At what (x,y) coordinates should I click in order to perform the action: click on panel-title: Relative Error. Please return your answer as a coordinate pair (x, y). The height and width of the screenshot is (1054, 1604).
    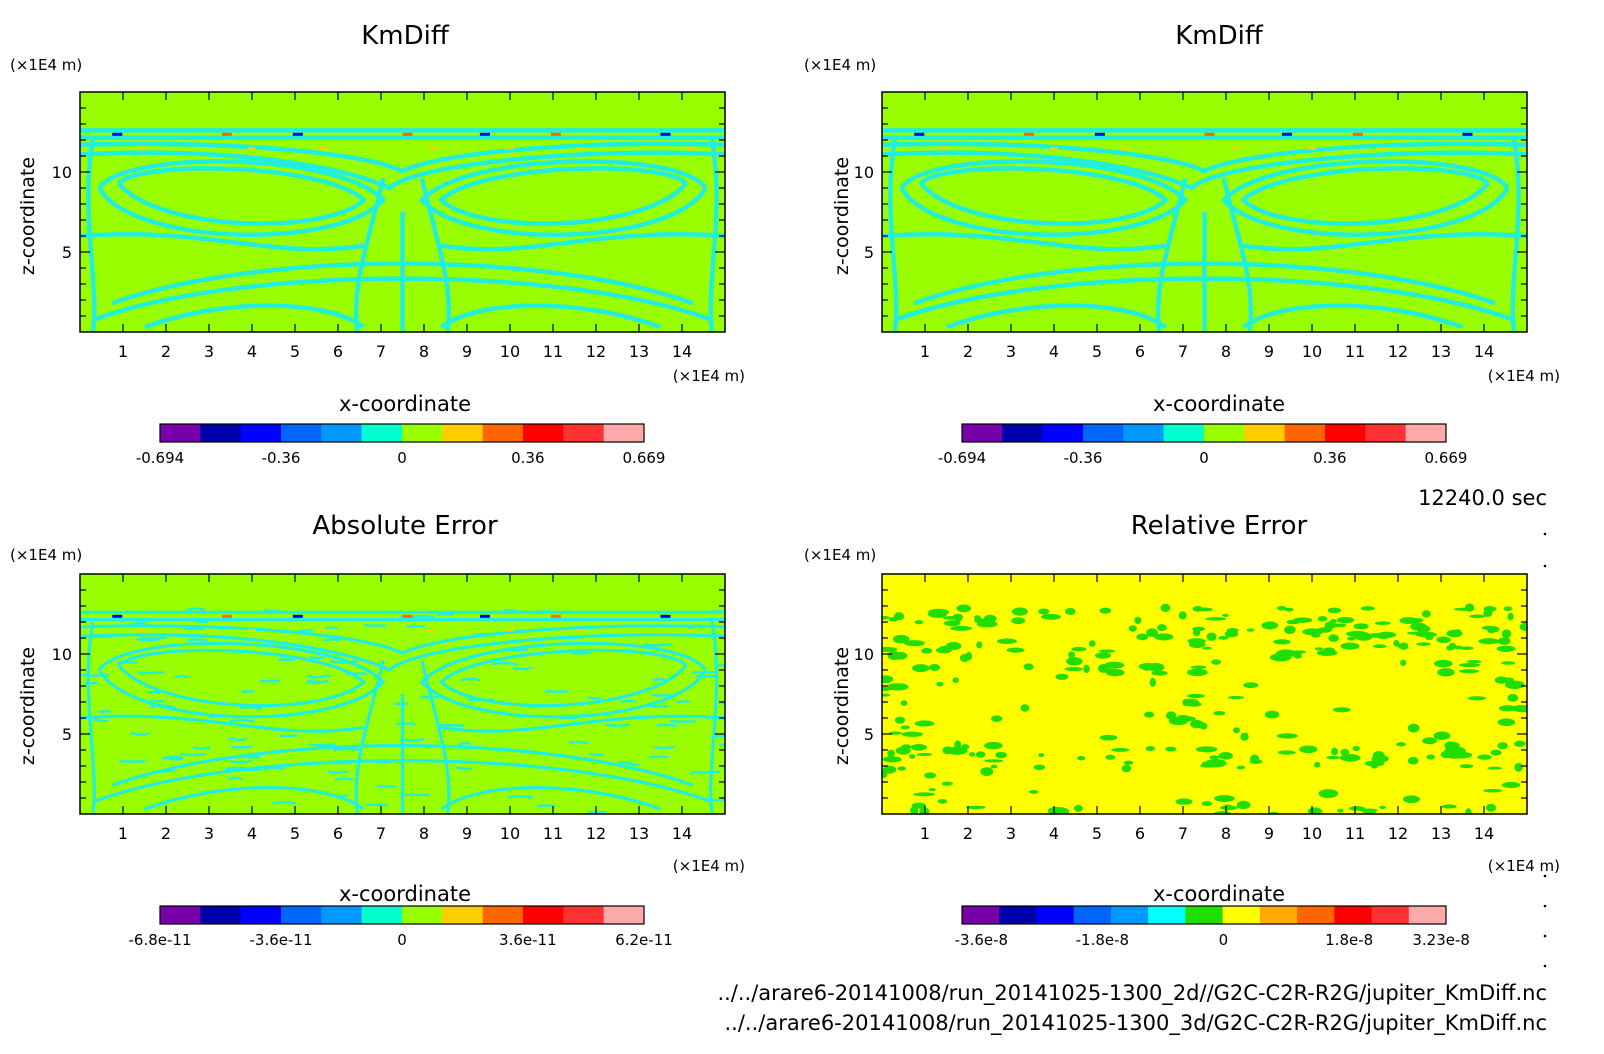
    Looking at the image, I should click on (1219, 526).